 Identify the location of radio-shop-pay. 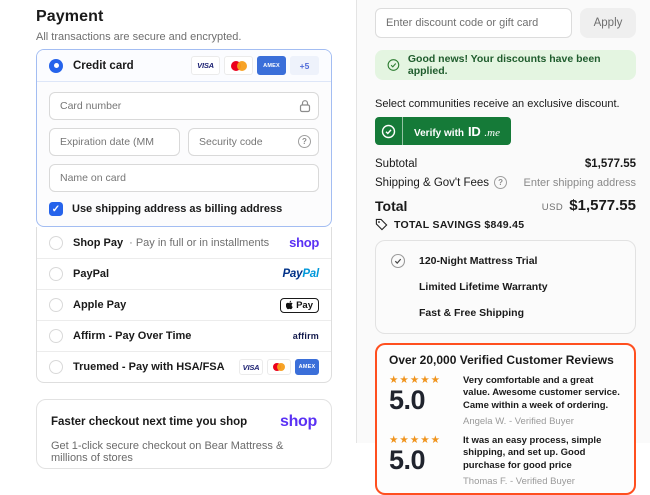
(56, 242).